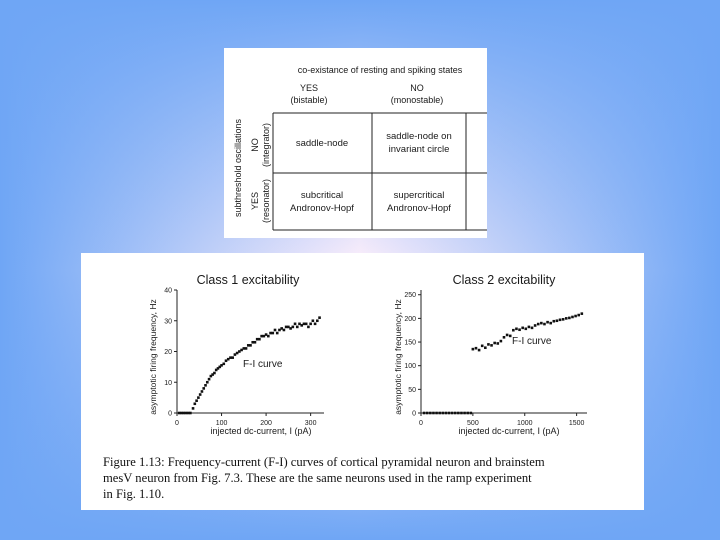 The width and height of the screenshot is (720, 540). What do you see at coordinates (322, 208) in the screenshot?
I see `cell-subcritical-line2: Andronov-Hopf` at bounding box center [322, 208].